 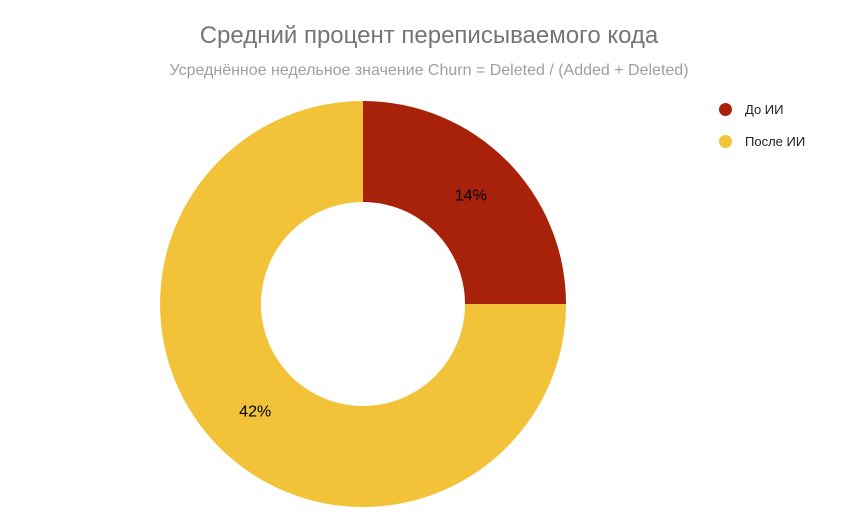 I want to click on legend-swatch-after-ai, so click(x=725, y=141).